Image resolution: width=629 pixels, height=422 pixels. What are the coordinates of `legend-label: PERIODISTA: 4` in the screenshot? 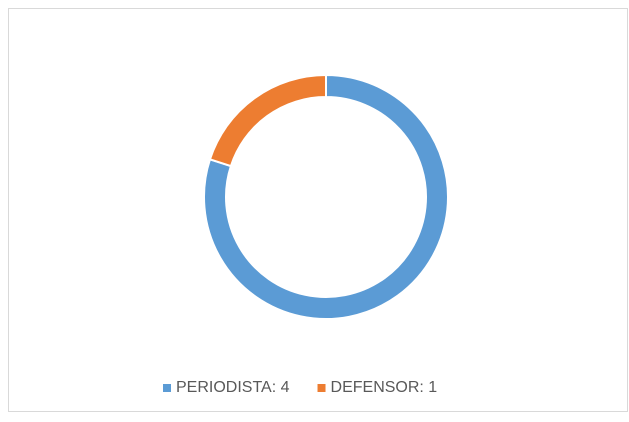 It's located at (233, 387).